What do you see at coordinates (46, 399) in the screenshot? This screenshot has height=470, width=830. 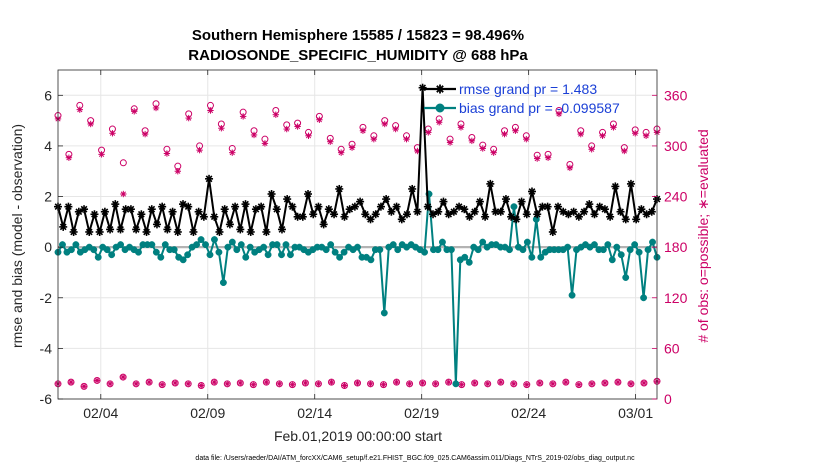 I see `y-tick-label: -6` at bounding box center [46, 399].